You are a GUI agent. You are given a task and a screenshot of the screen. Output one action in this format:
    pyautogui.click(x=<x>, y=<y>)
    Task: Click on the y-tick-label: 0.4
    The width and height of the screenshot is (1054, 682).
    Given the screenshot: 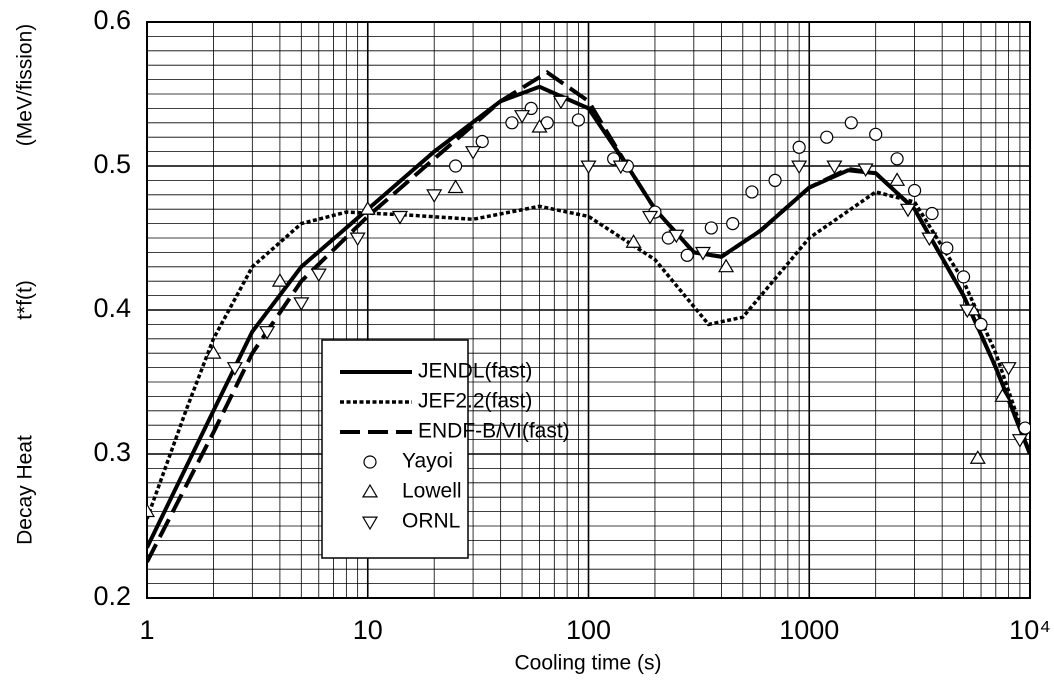 What is the action you would take?
    pyautogui.click(x=112, y=308)
    